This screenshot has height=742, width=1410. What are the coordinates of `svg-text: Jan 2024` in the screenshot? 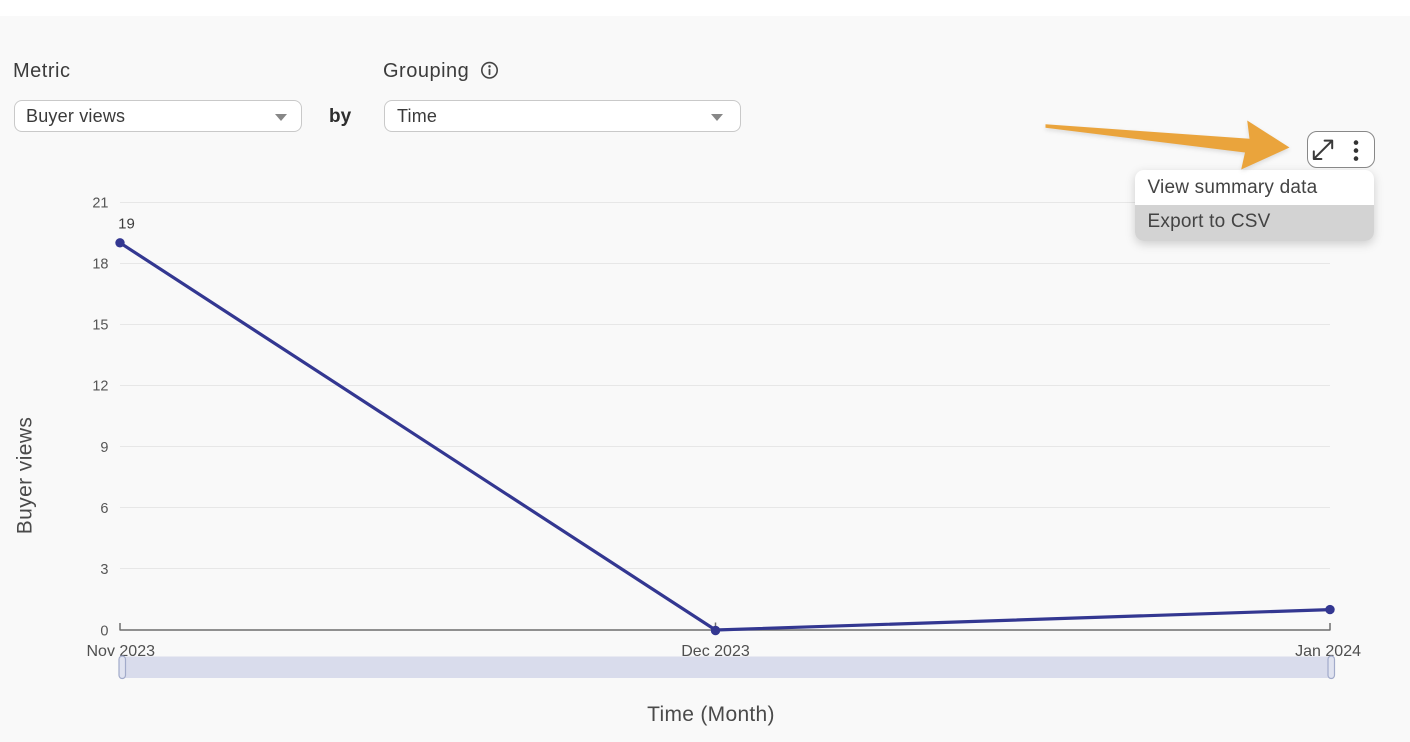 It's located at (1328, 651).